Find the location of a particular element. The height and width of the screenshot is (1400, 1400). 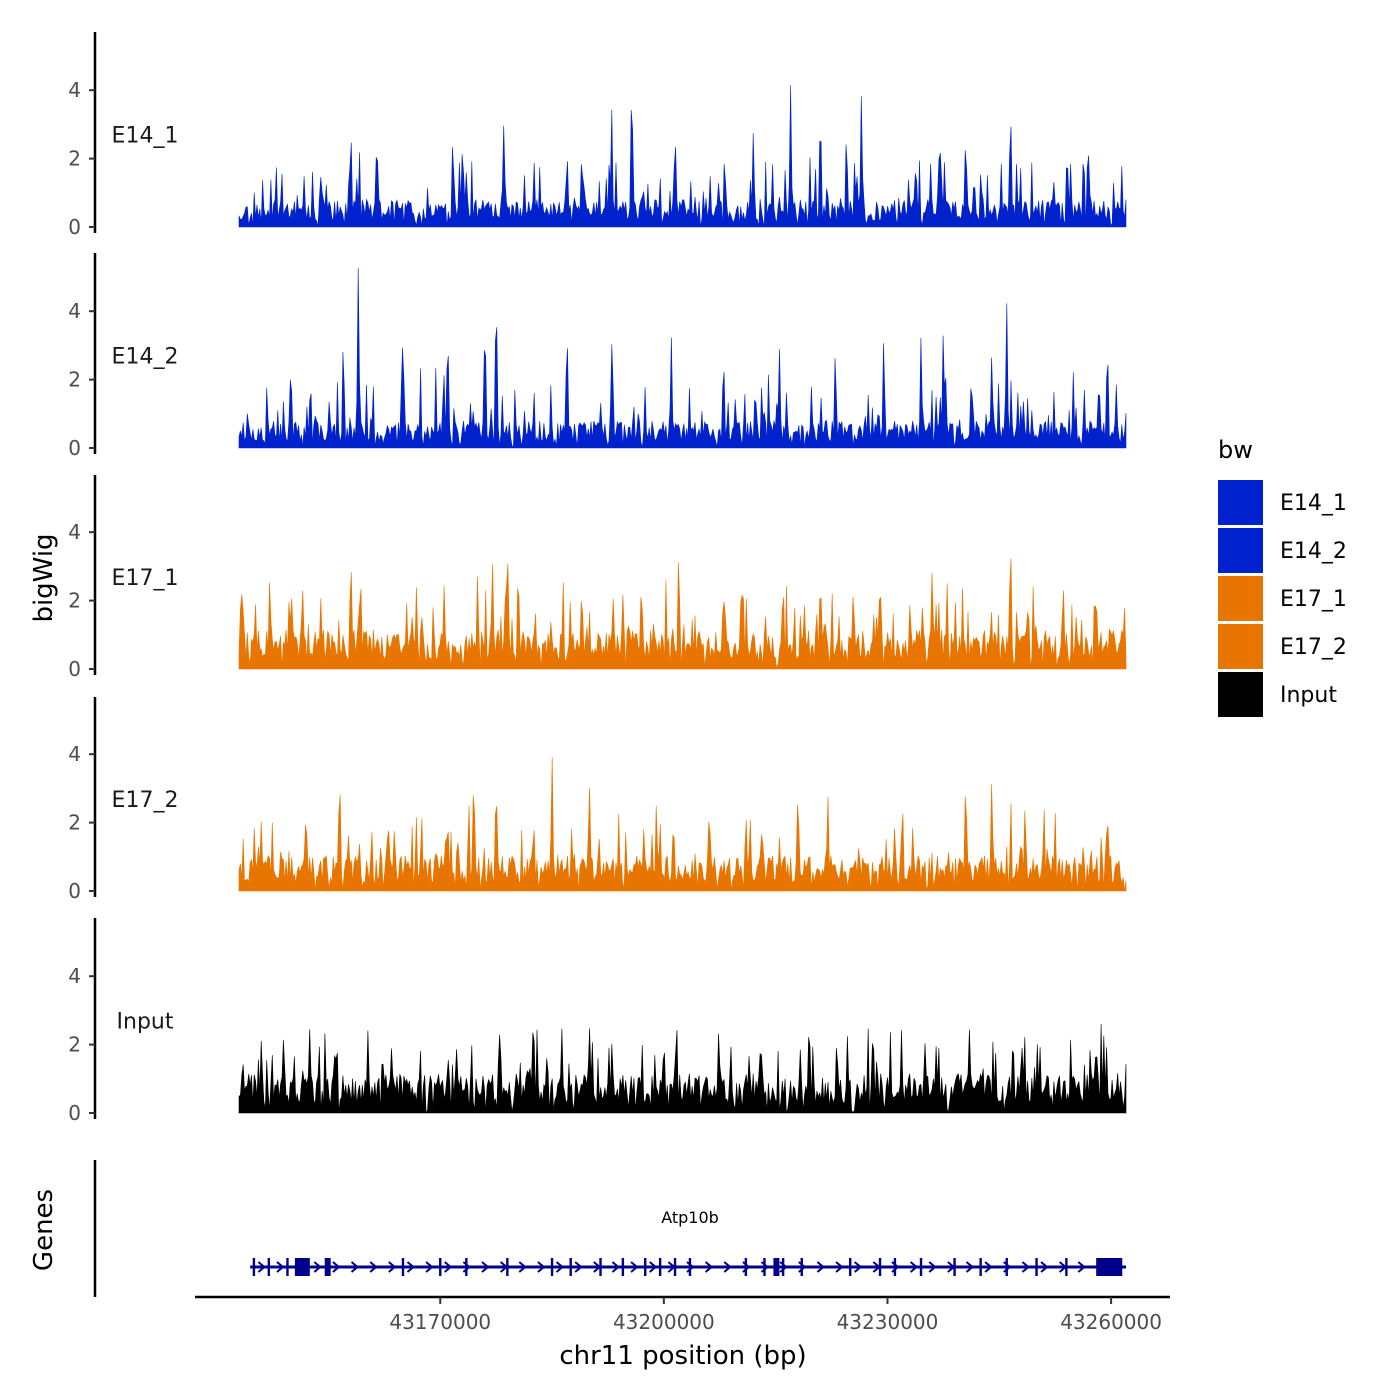

legend-label: E17_2 is located at coordinates (1313, 647).